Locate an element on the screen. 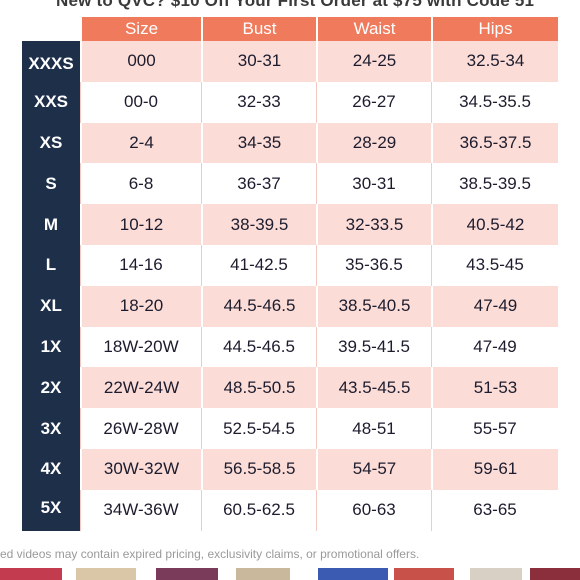 The width and height of the screenshot is (580, 580). hips-value: 51-53 is located at coordinates (494, 388).